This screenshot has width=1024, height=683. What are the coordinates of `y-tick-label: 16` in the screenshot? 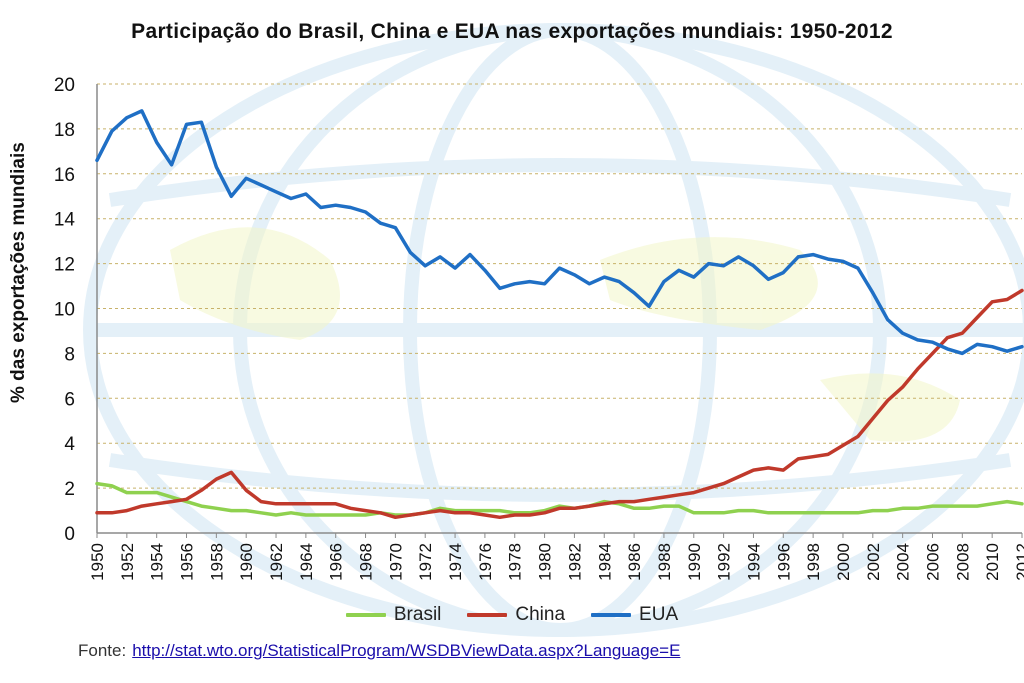 It's located at (64, 175).